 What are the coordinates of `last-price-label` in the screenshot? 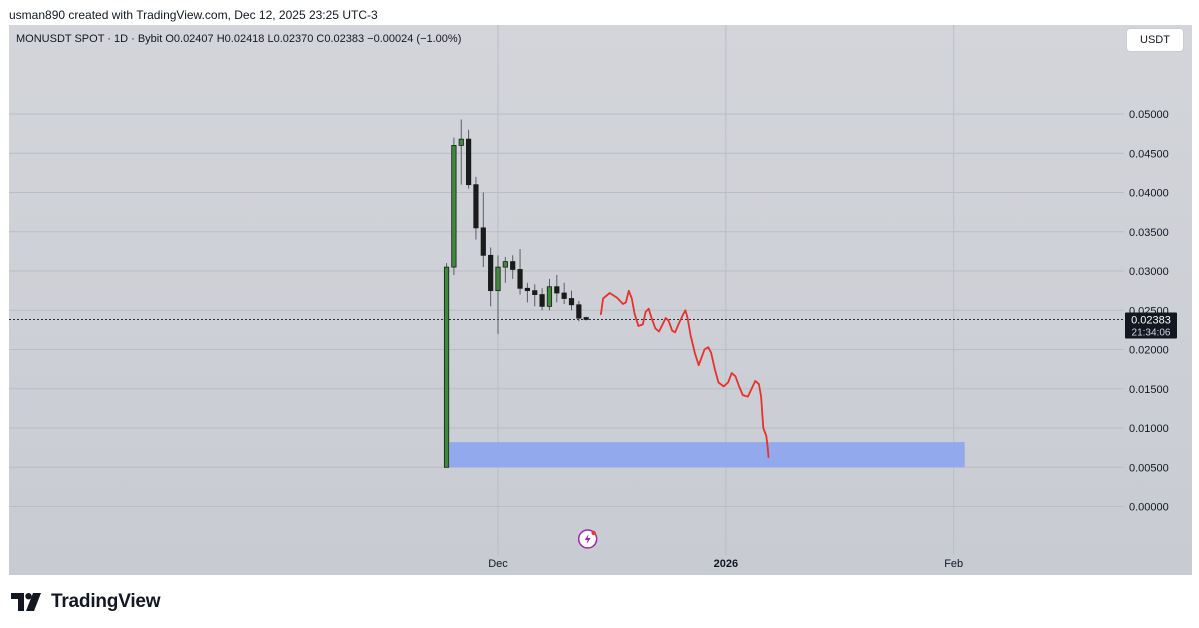 It's located at (1151, 325).